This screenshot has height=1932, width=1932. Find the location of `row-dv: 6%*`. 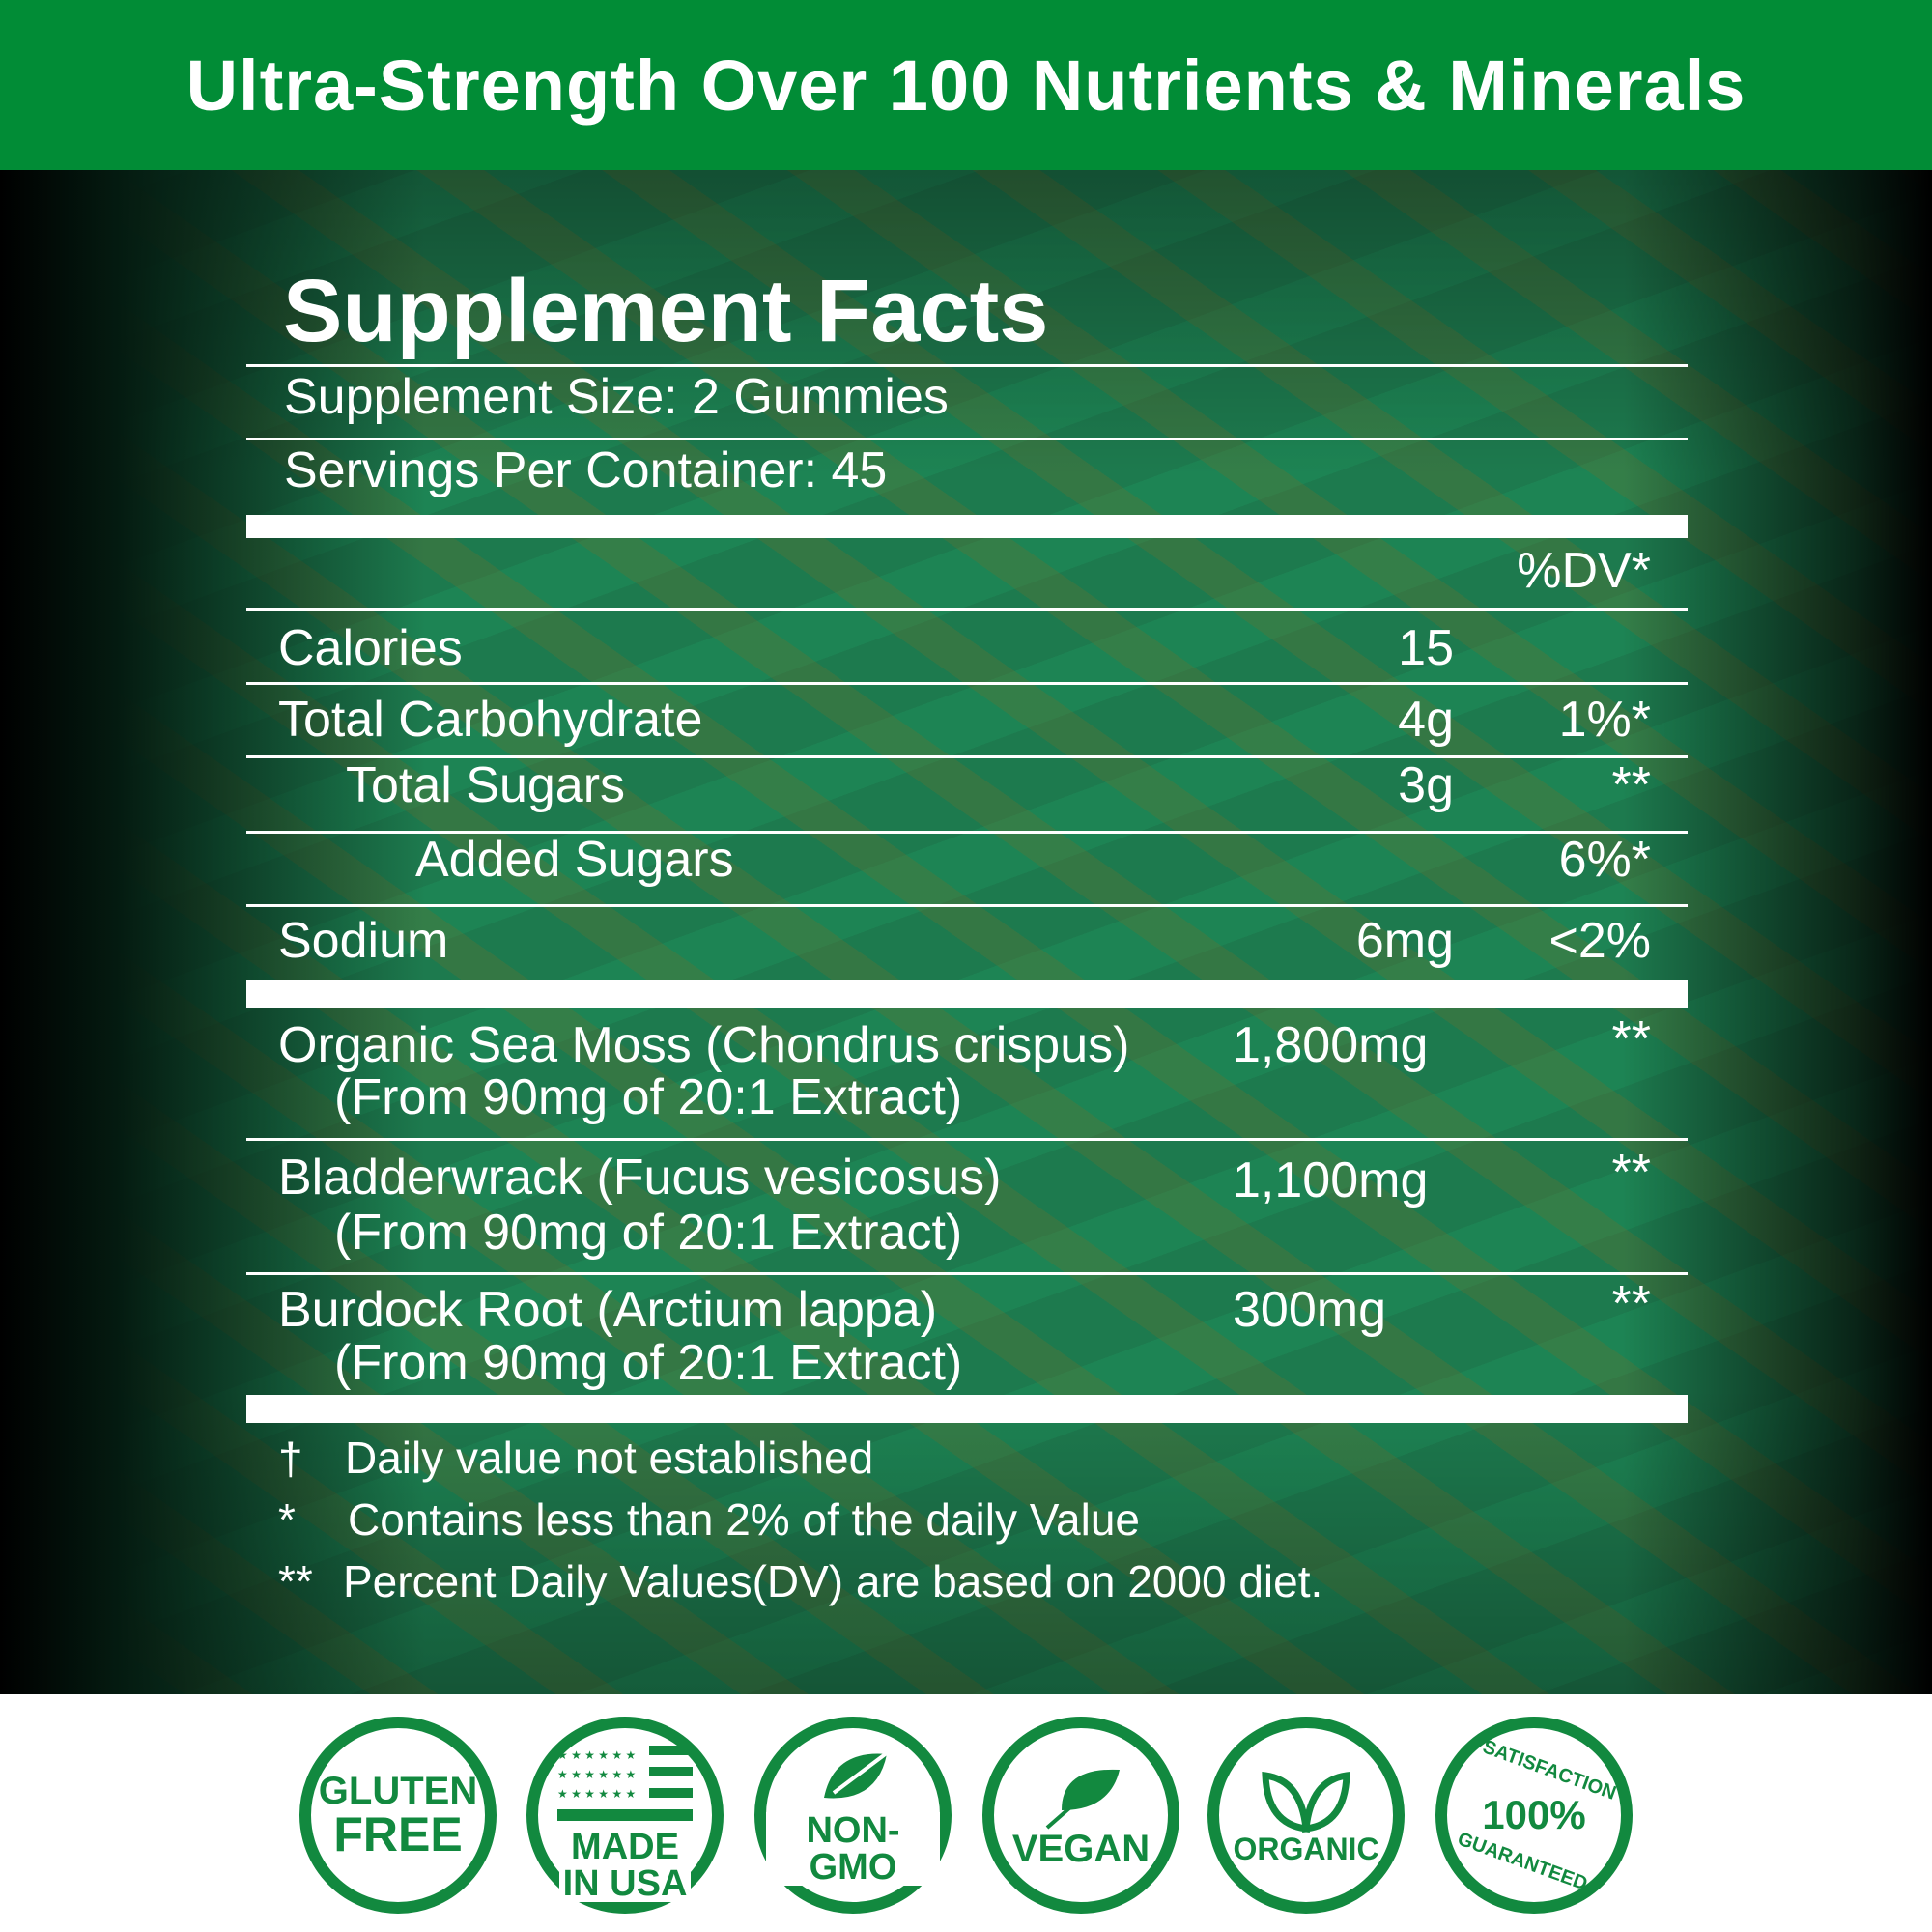

row-dv: 6%* is located at coordinates (1604, 860).